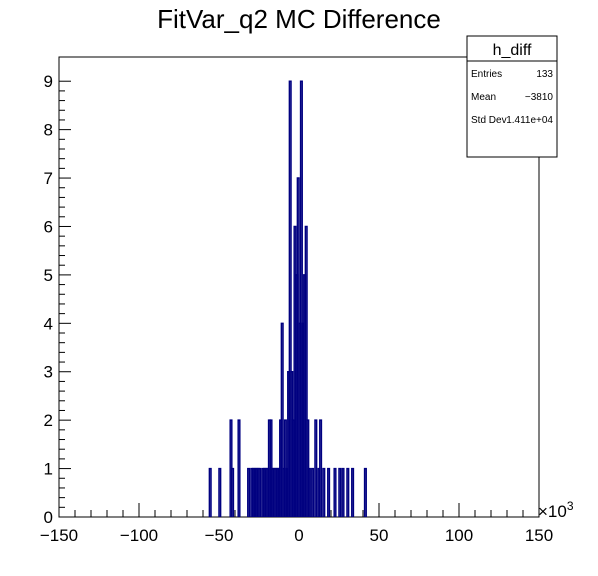 This screenshot has width=598, height=576. I want to click on x-tick-label: 100, so click(459, 535).